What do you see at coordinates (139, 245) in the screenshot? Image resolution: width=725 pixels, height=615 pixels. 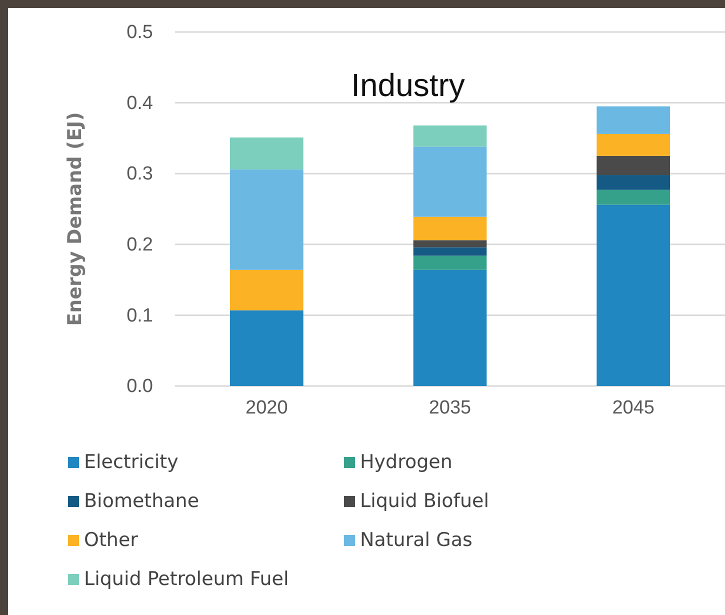 I see `y-tick-label: 0.2` at bounding box center [139, 245].